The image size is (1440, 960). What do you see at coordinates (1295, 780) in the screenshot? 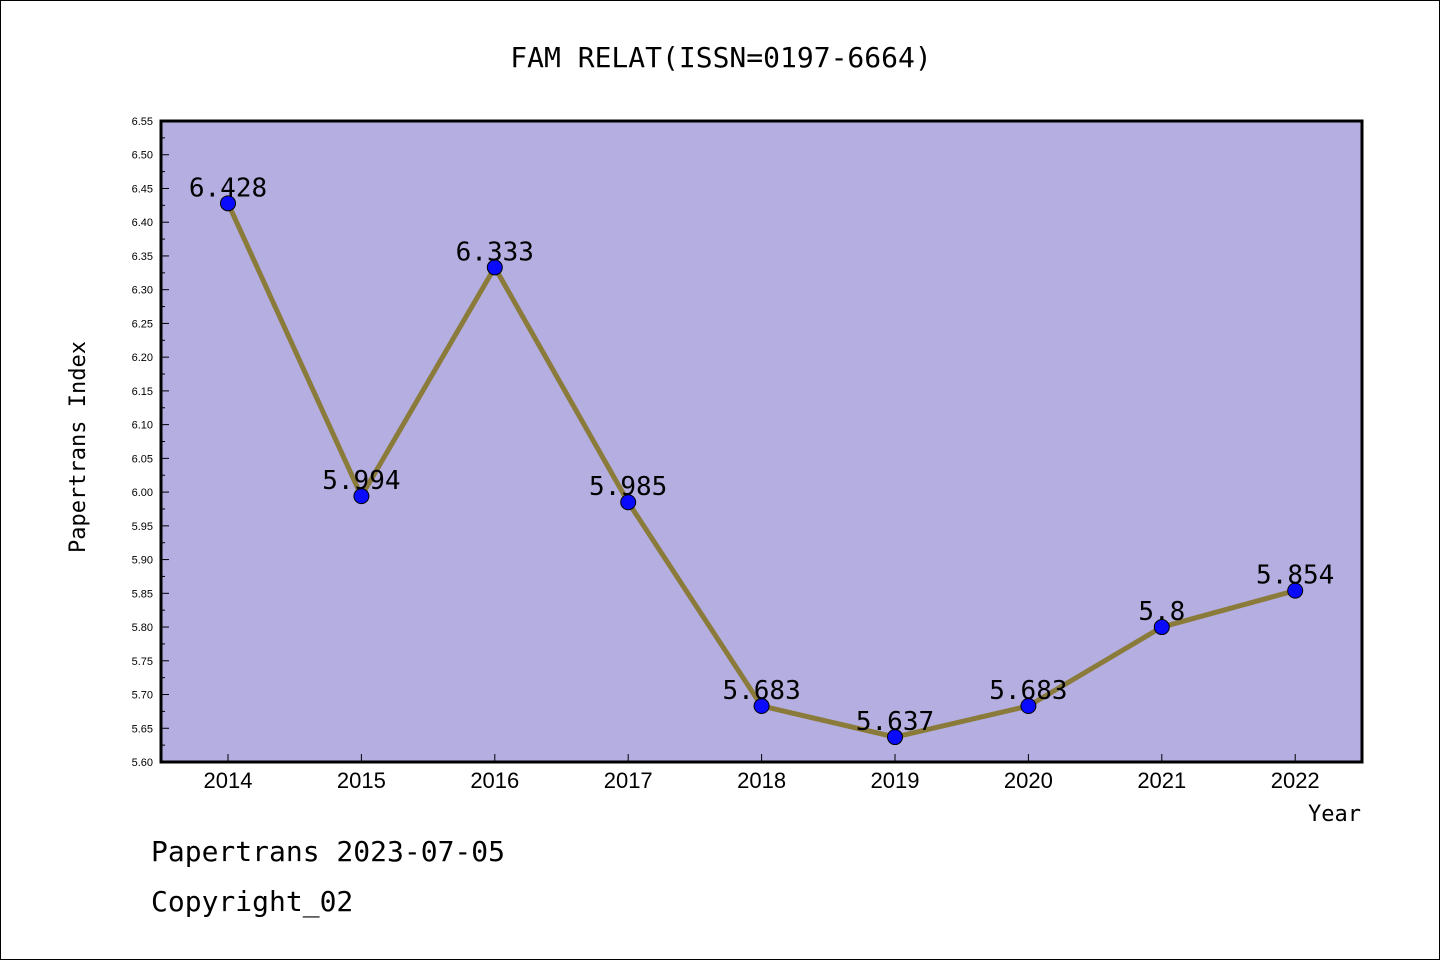
I see `x-tick-label: 2022` at bounding box center [1295, 780].